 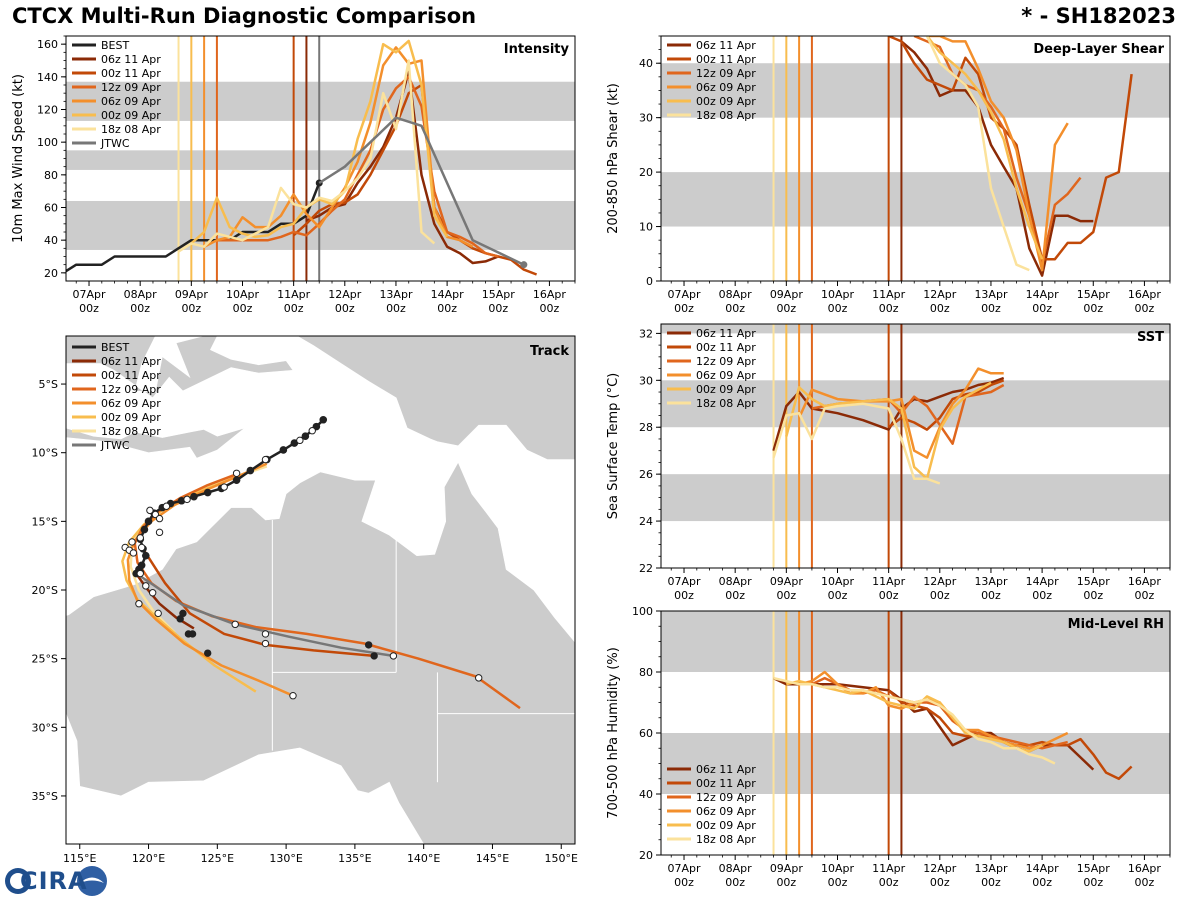 I want to click on lon-tick-label: 130°E, so click(x=285, y=858).